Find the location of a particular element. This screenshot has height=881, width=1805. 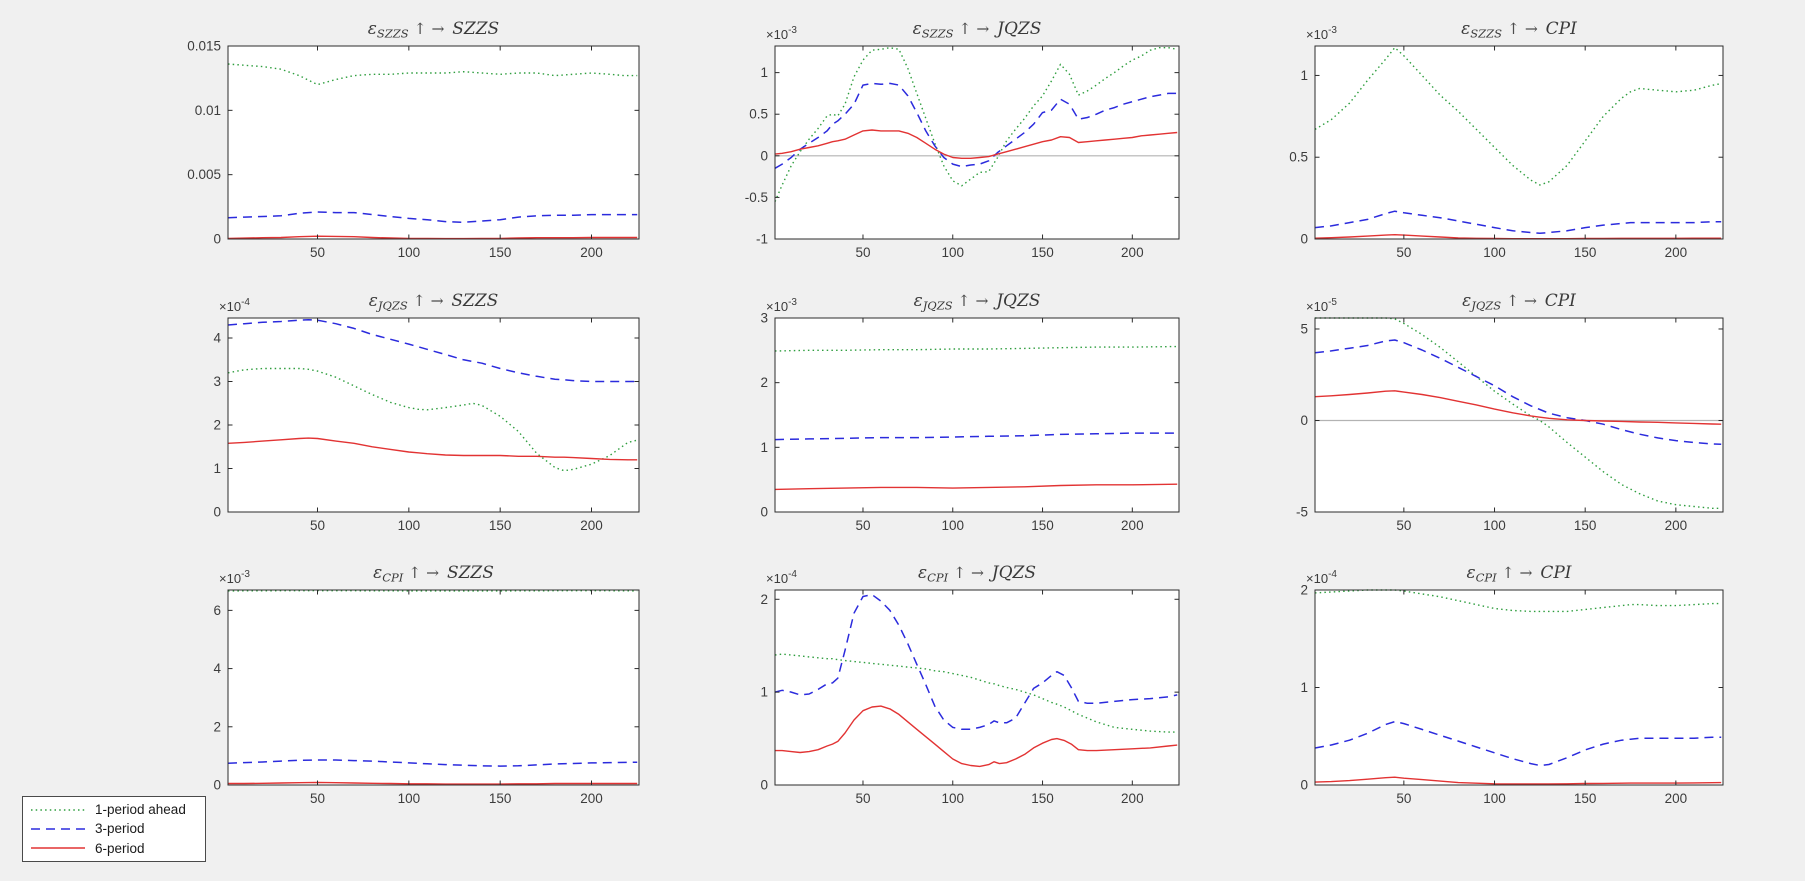

y-tick-label: -1 is located at coordinates (762, 239).